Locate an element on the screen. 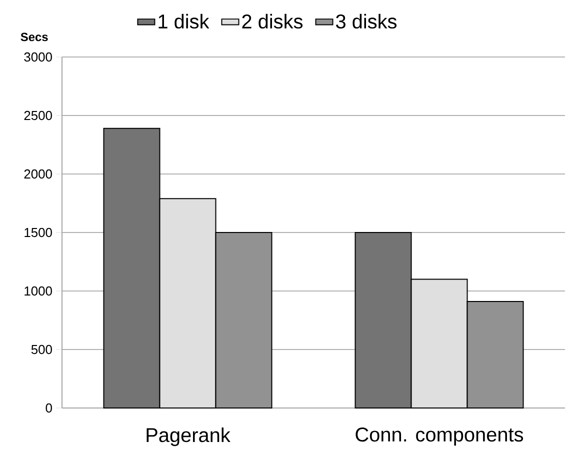 This screenshot has width=566, height=465. y-tick-label: 500 is located at coordinates (41, 349).